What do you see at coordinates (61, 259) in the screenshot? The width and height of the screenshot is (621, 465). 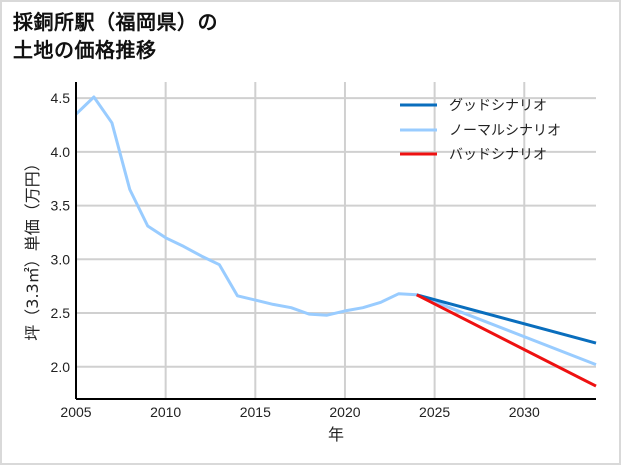 I see `y-tick-label: 3.0` at bounding box center [61, 259].